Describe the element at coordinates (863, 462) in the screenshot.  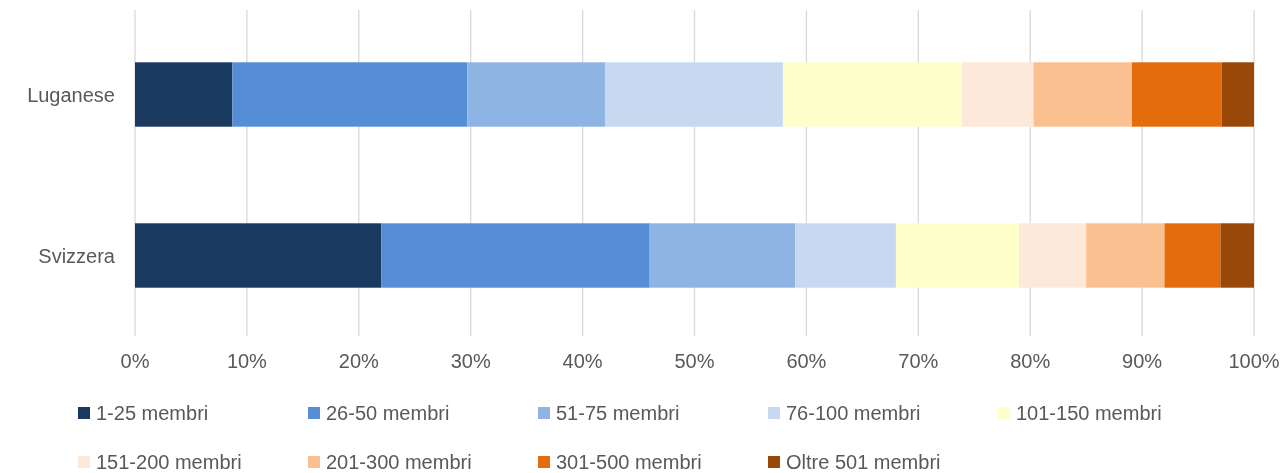
I see `legend-label: Oltre 501 membri` at that location.